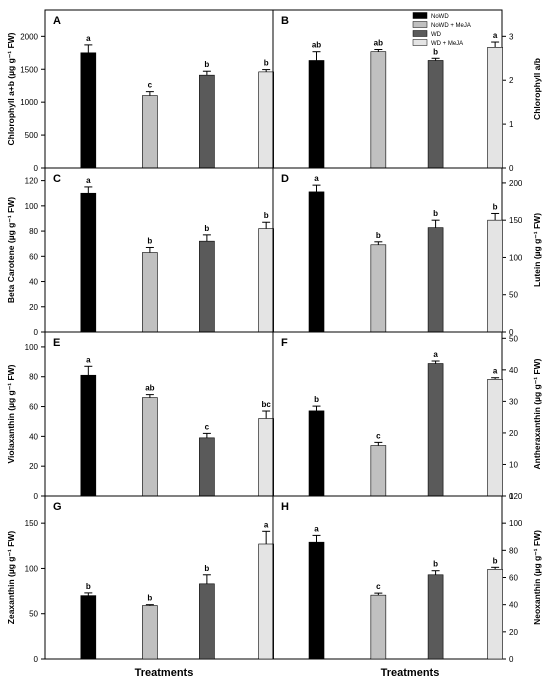  Describe the element at coordinates (285, 507) in the screenshot. I see `panel-letter: H` at that location.